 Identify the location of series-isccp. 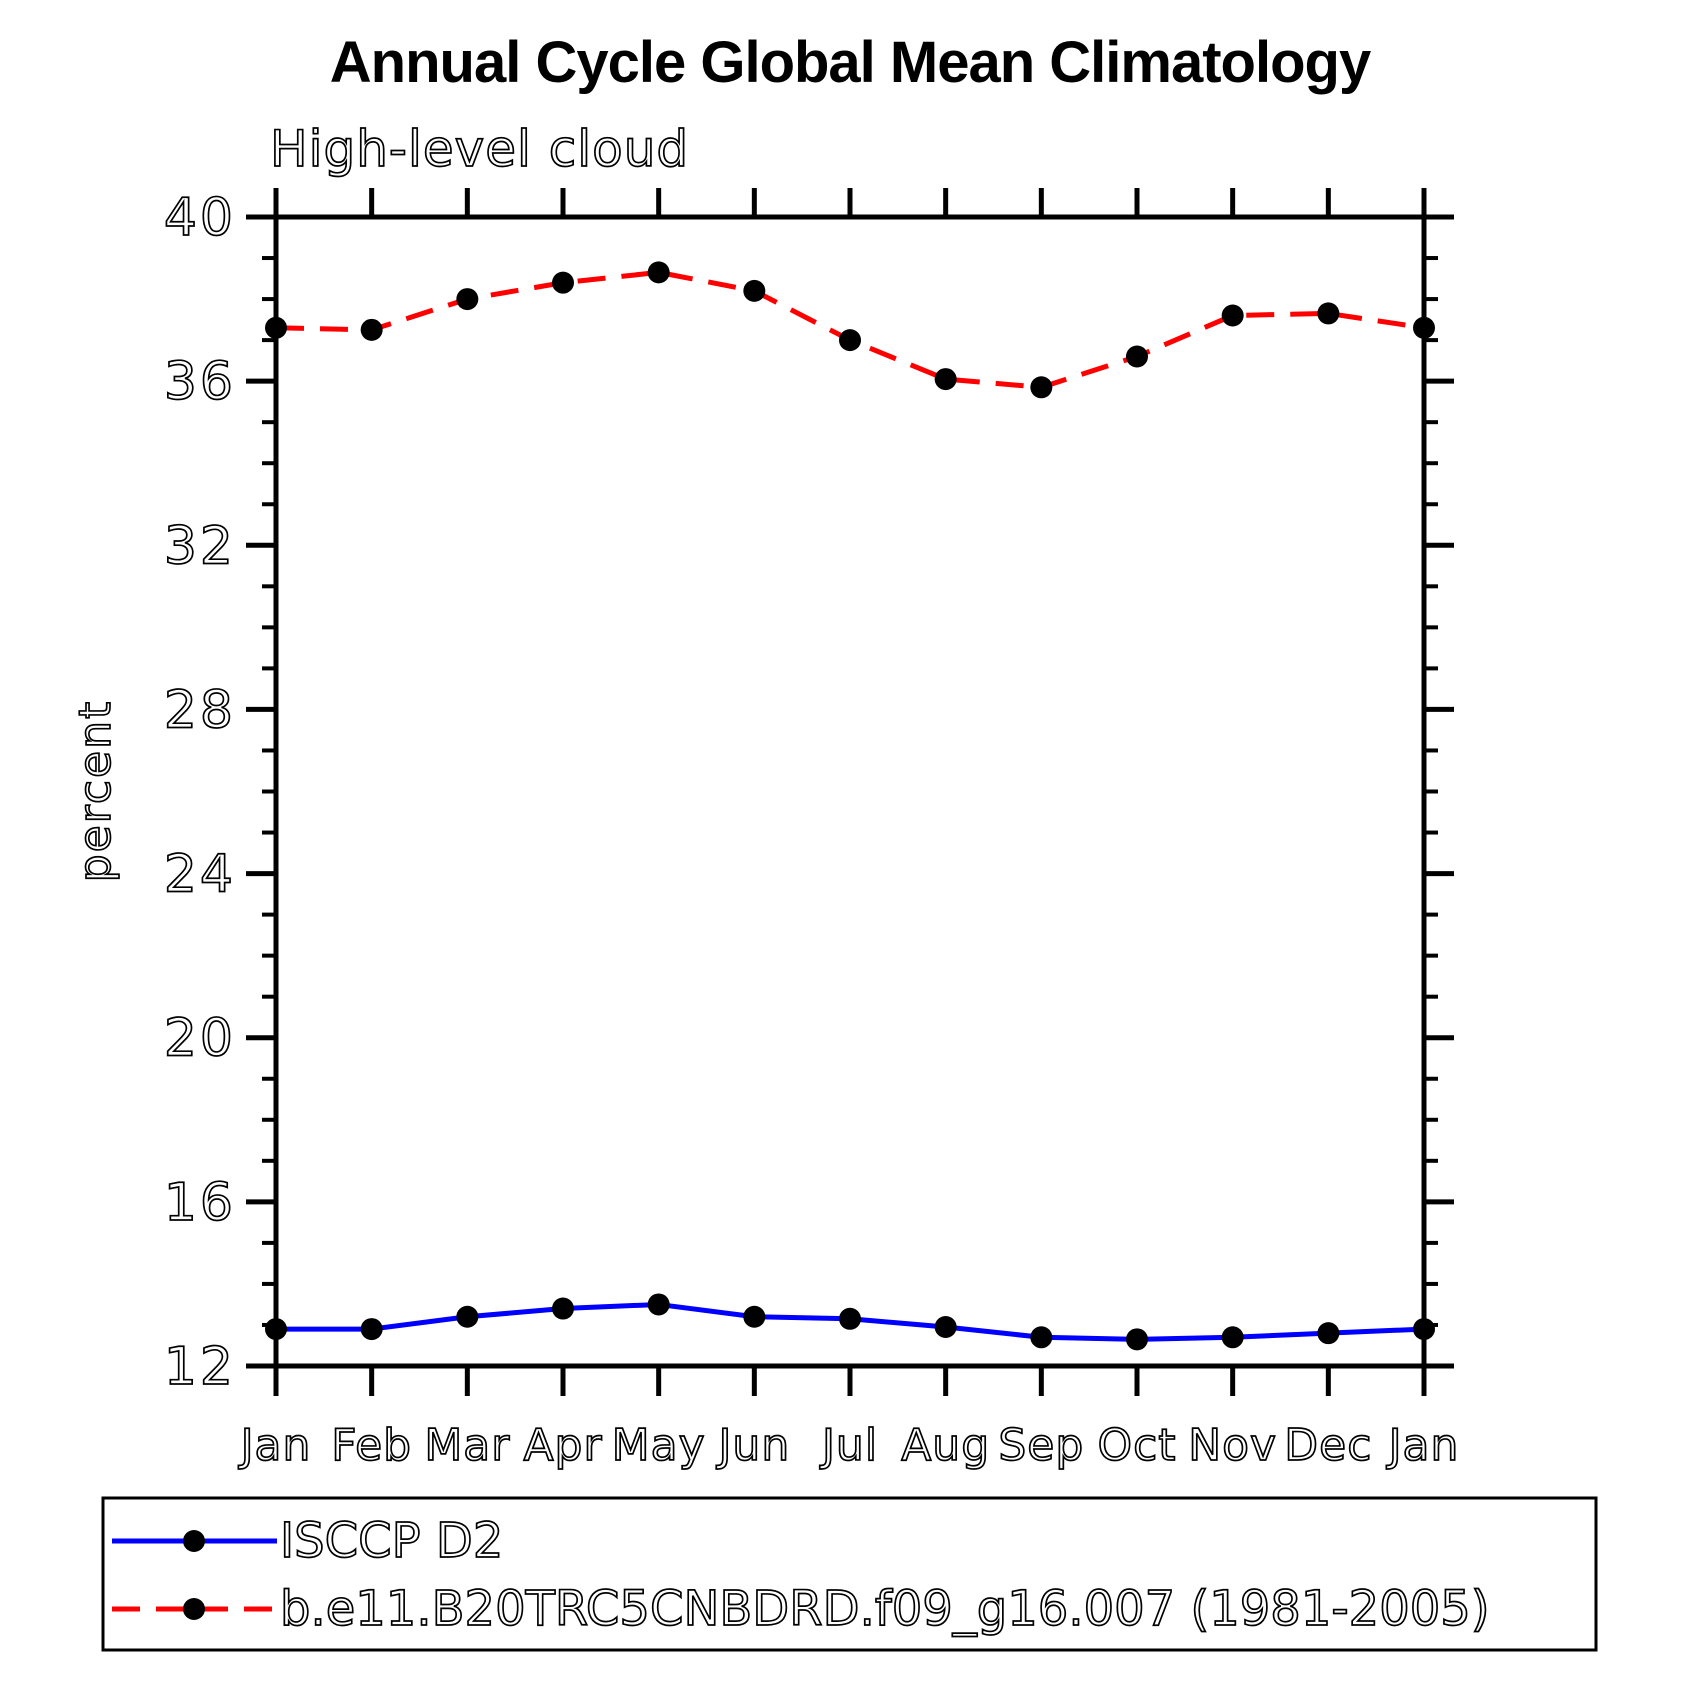
(850, 1322).